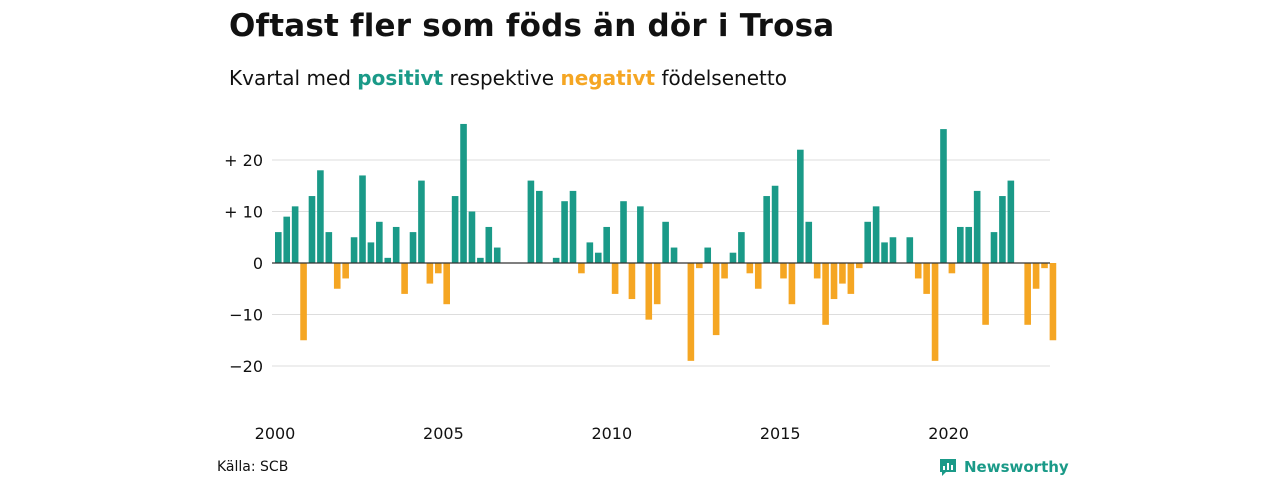 Image resolution: width=1280 pixels, height=480 pixels. I want to click on subtitle-prefix: Kvartal med, so click(293, 78).